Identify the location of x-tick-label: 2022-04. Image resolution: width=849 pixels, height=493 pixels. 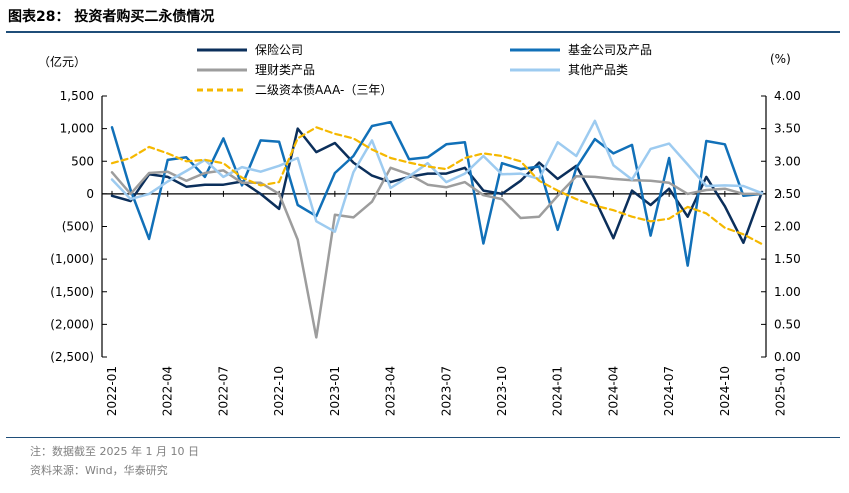
(168, 391).